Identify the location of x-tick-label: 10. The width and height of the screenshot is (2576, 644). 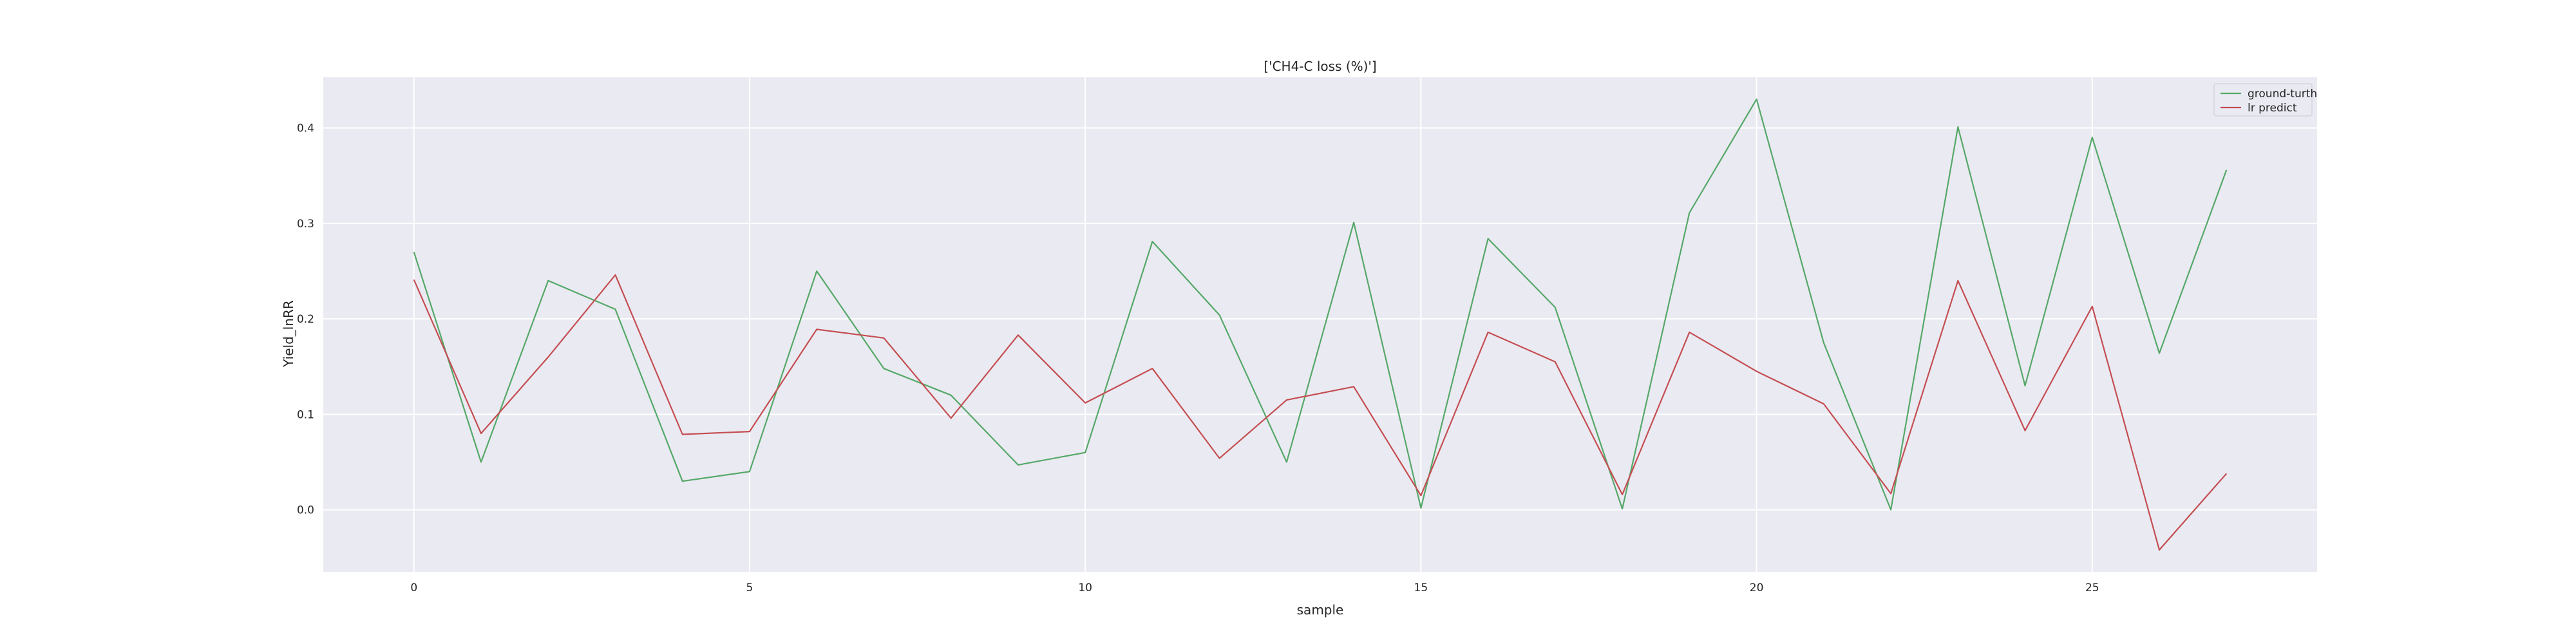
(1085, 588).